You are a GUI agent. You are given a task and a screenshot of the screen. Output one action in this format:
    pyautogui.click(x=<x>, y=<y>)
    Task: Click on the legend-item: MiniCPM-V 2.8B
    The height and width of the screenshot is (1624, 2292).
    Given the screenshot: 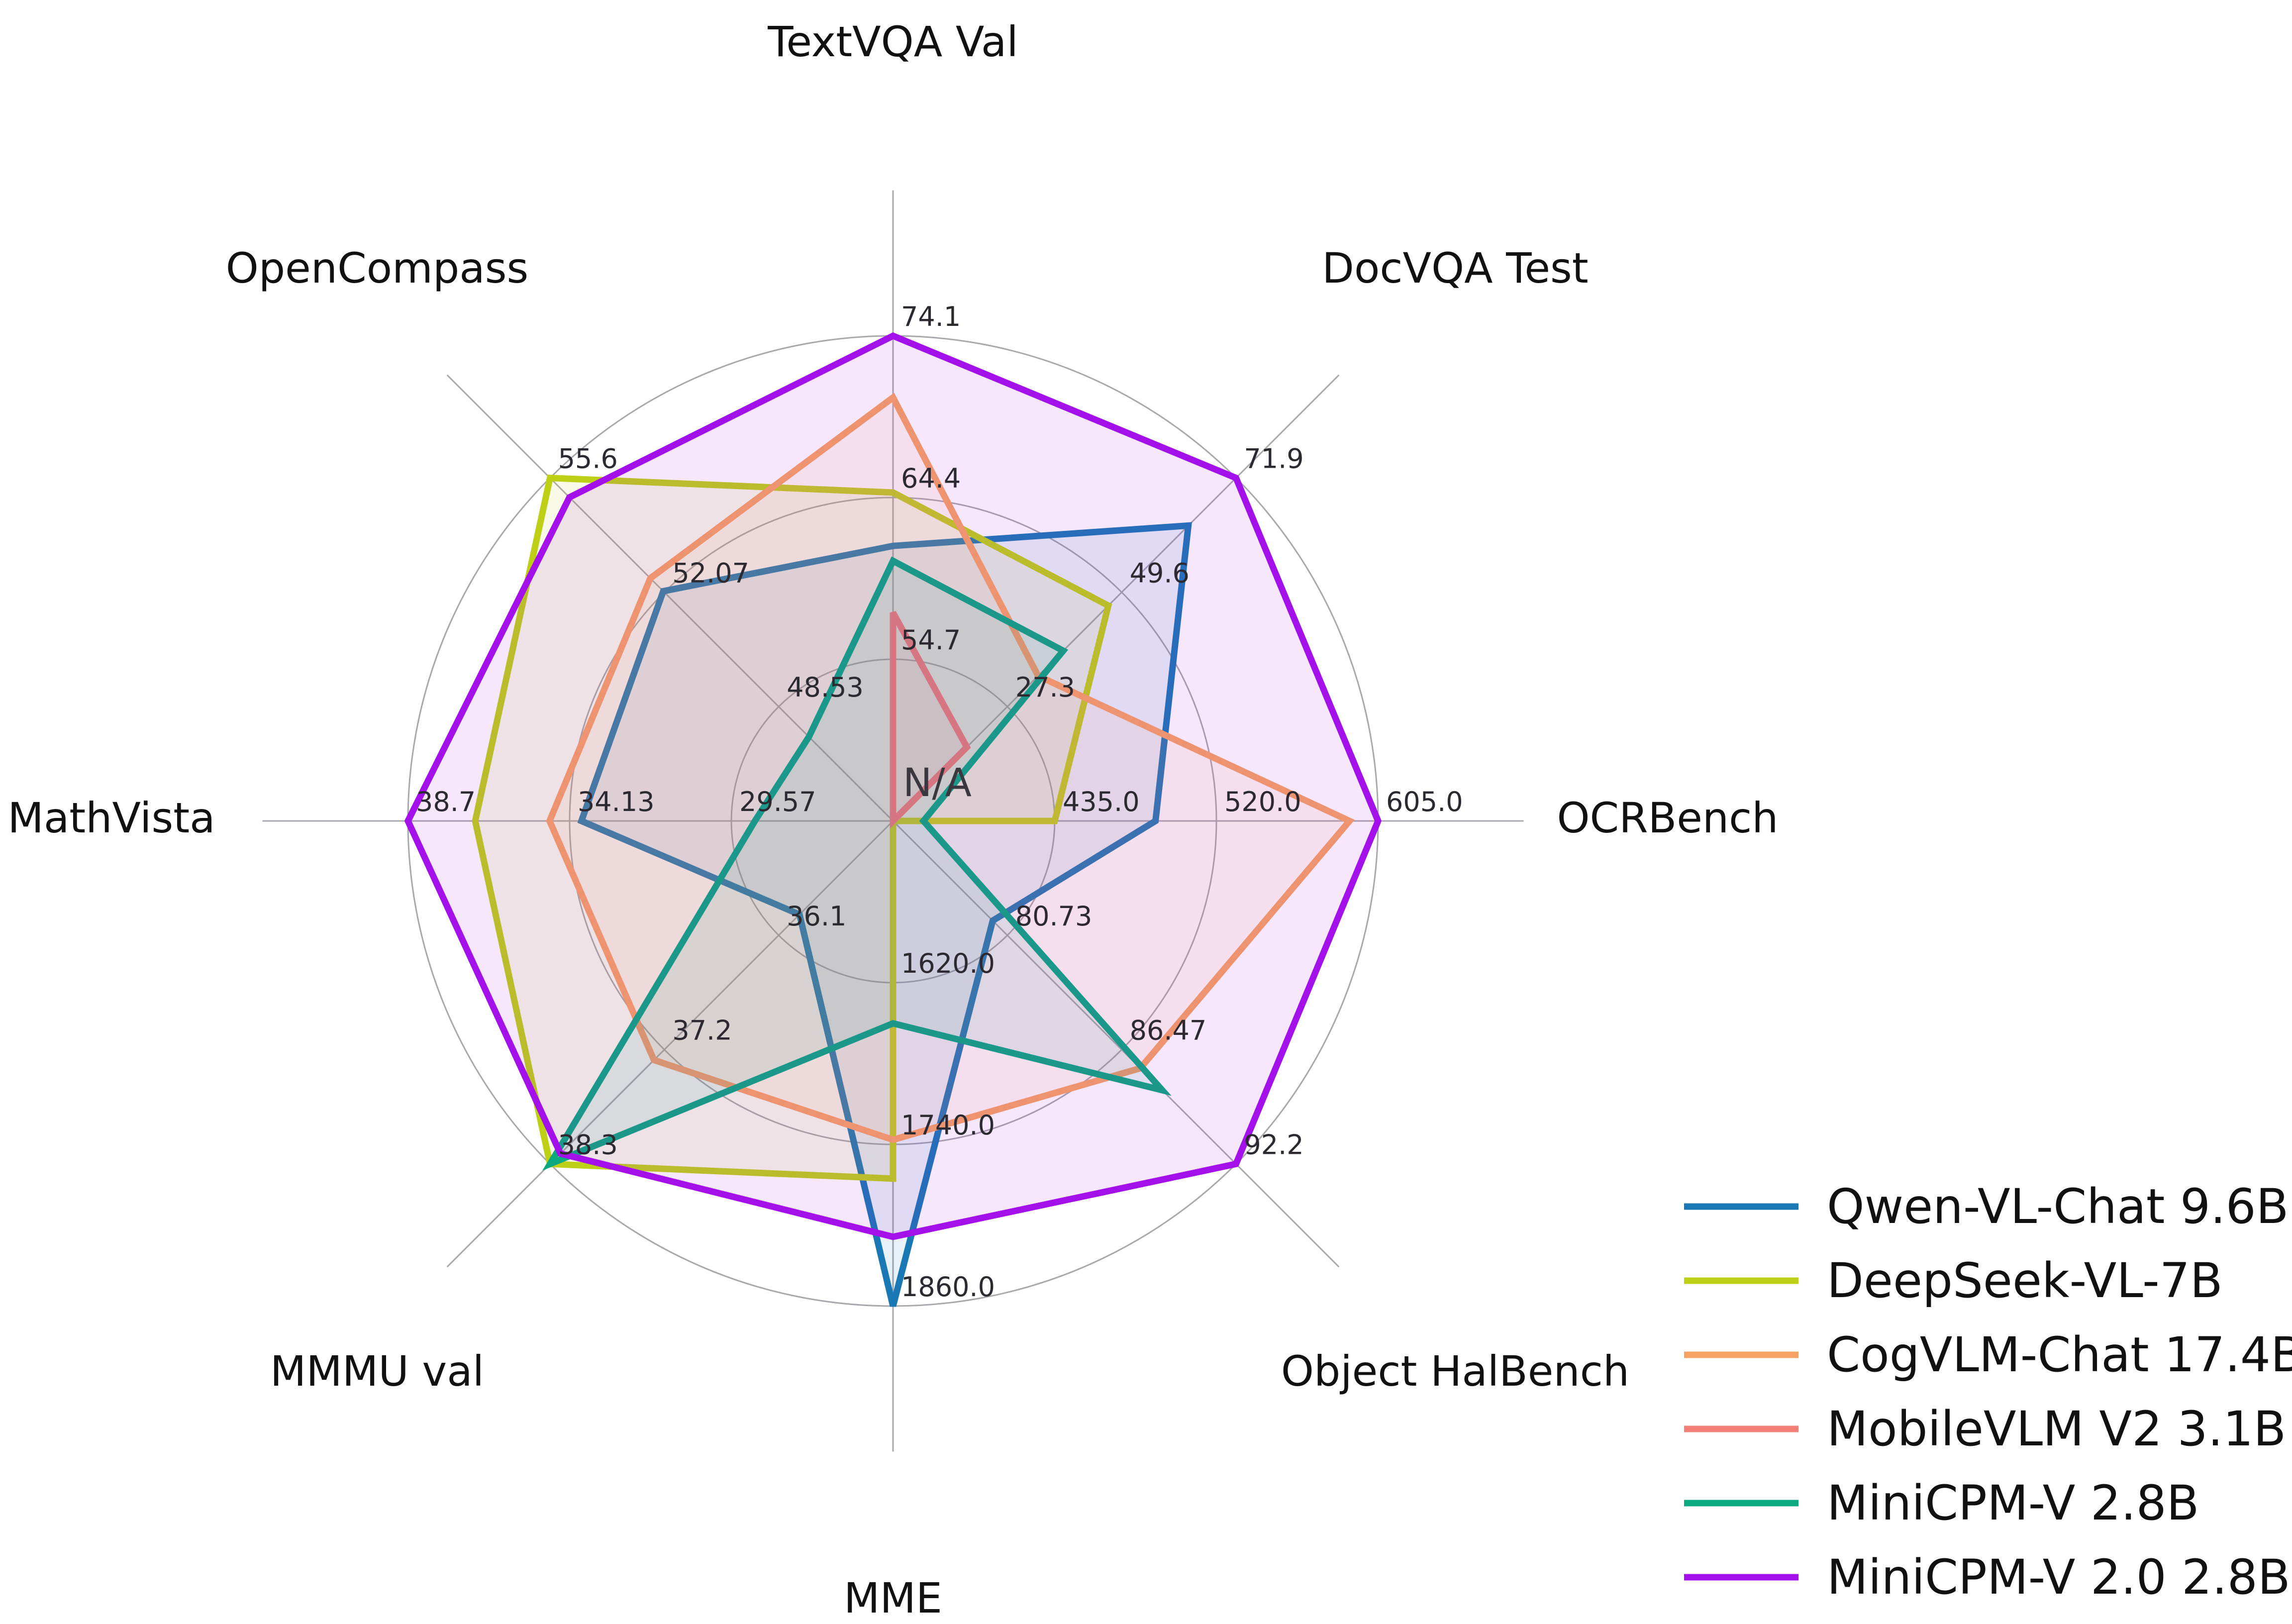 What is the action you would take?
    pyautogui.click(x=1941, y=1503)
    